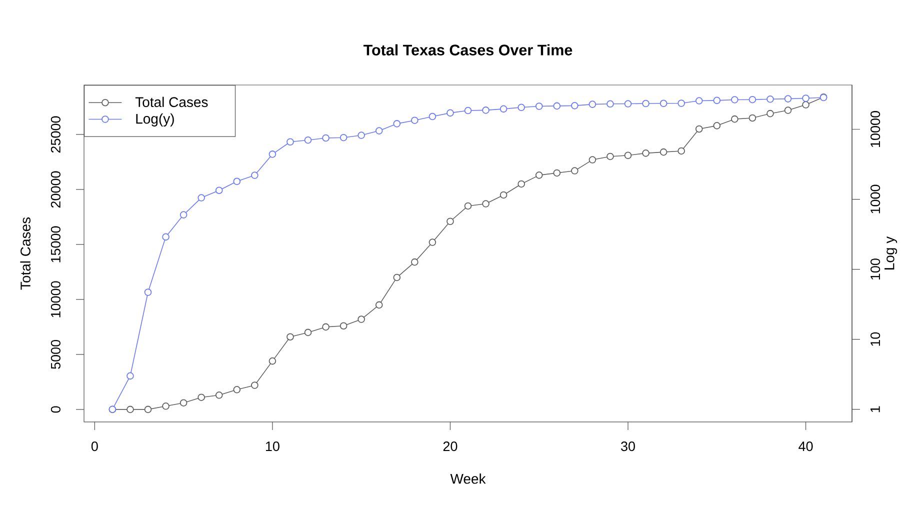 This screenshot has height=510, width=907. What do you see at coordinates (273, 447) in the screenshot?
I see `x-tick-label: 10` at bounding box center [273, 447].